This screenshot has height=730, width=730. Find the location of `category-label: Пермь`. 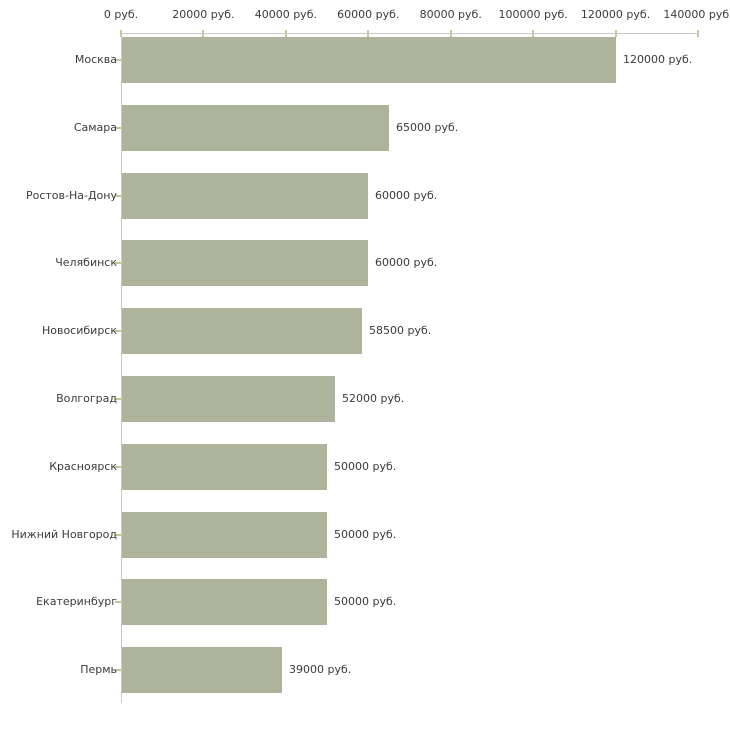

category-label: Пермь is located at coordinates (98, 670).